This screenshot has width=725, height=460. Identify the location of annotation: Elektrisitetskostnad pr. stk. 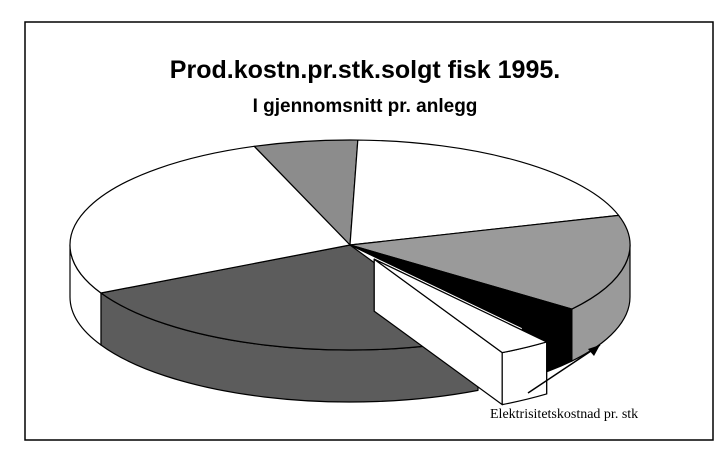
(564, 414).